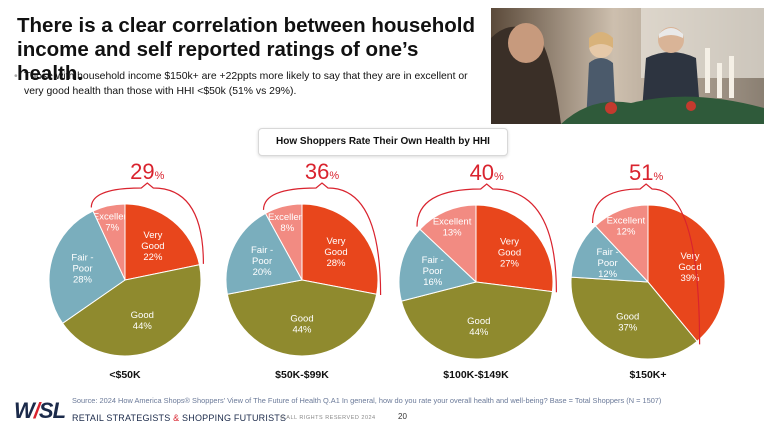 The image size is (764, 430). What do you see at coordinates (487, 172) in the screenshot?
I see `combined-percentage: 40%` at bounding box center [487, 172].